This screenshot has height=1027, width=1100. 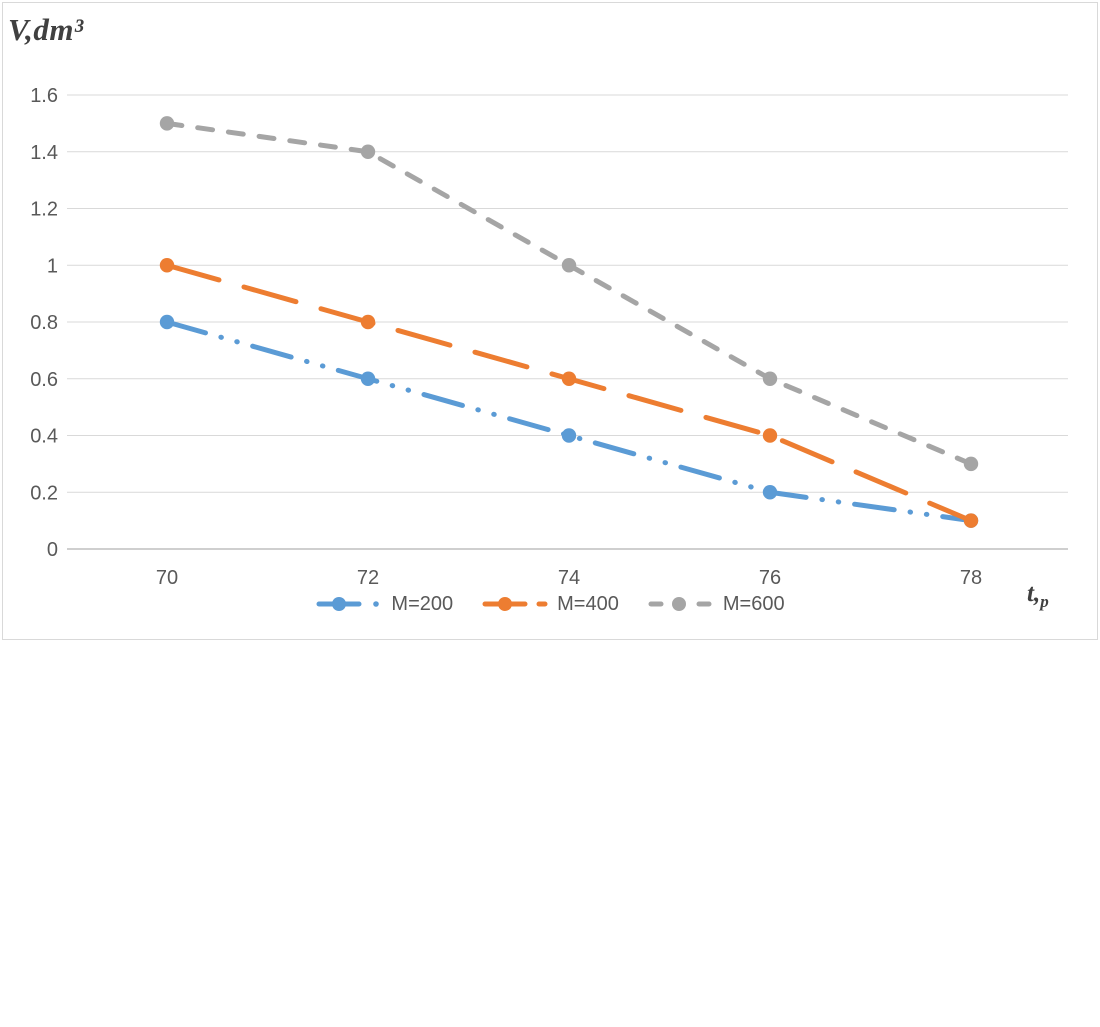 What do you see at coordinates (569, 421) in the screenshot?
I see `series-line-M=200` at bounding box center [569, 421].